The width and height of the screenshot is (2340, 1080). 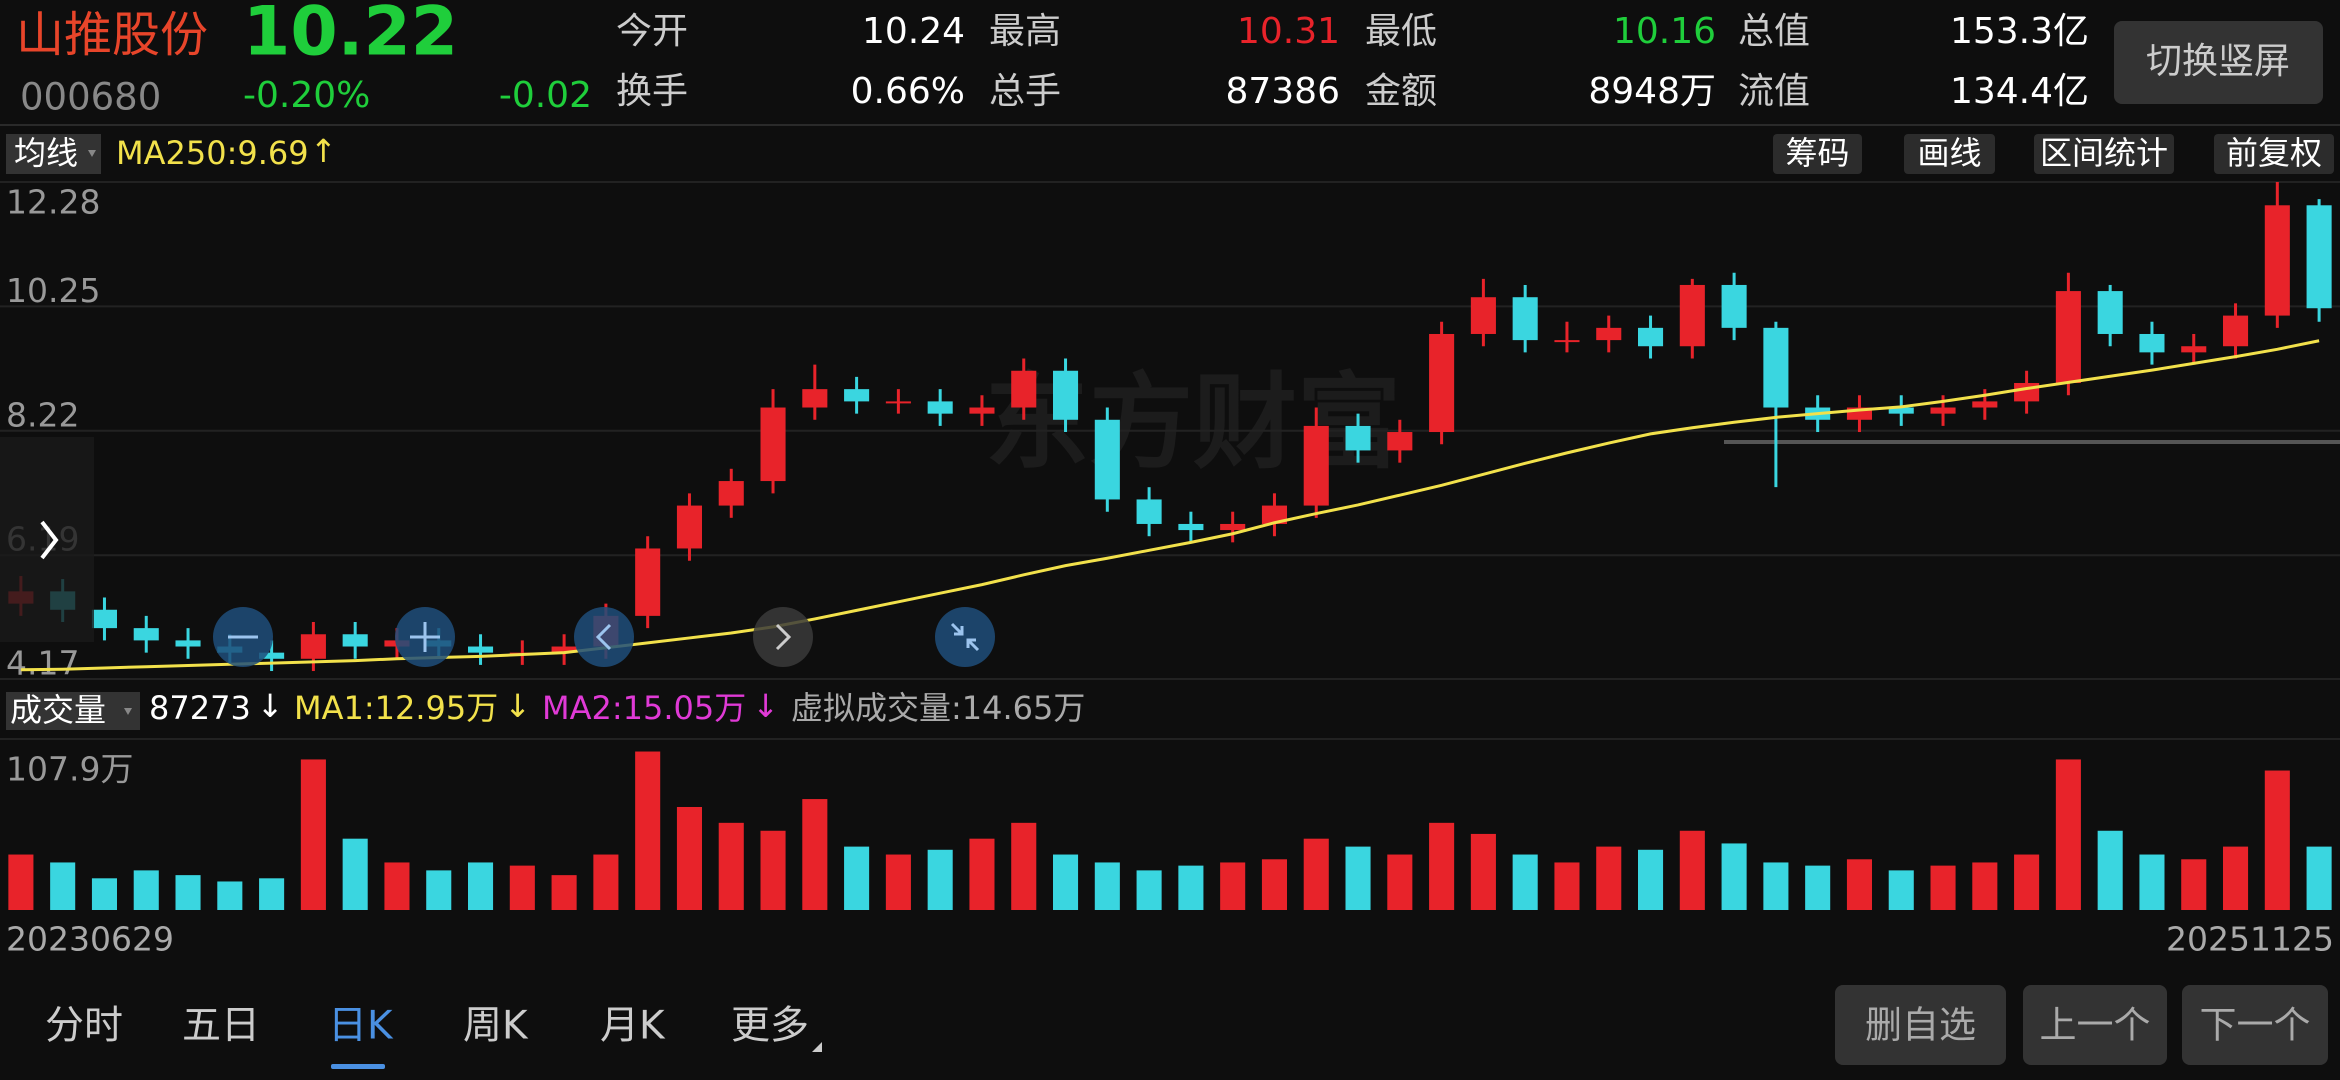 I want to click on volume-select, so click(x=73, y=711).